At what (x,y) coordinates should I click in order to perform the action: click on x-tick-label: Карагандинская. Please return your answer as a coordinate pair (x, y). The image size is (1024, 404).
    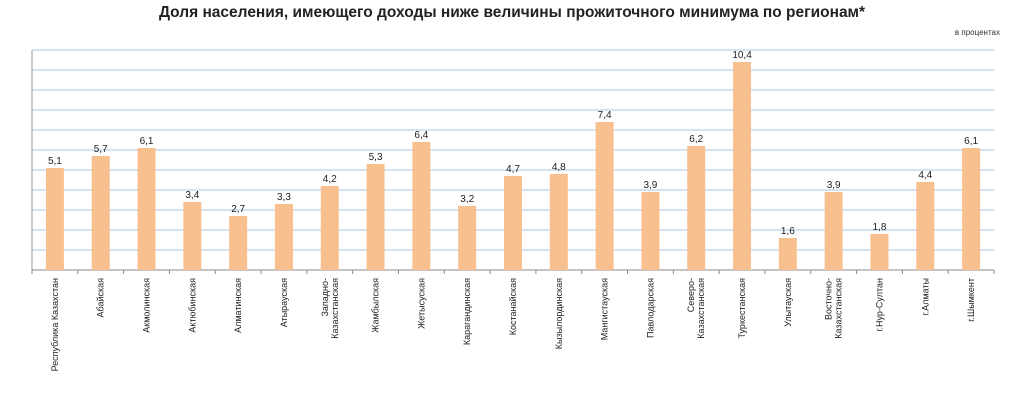
    Looking at the image, I should click on (467, 311).